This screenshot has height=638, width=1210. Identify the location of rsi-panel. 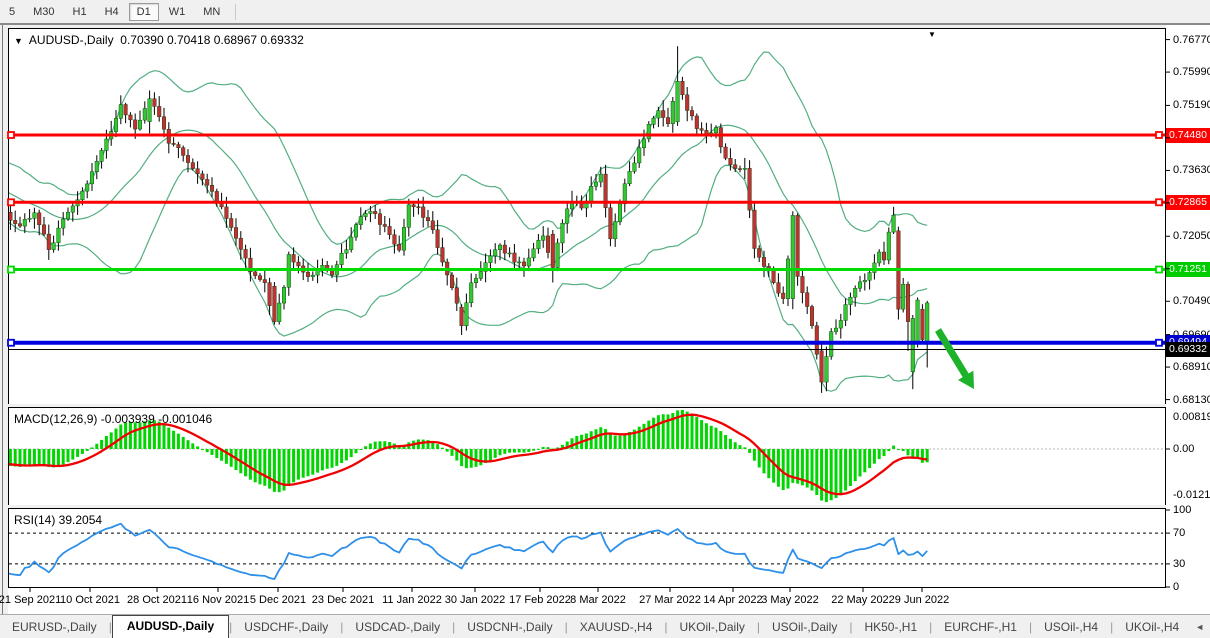
(587, 548).